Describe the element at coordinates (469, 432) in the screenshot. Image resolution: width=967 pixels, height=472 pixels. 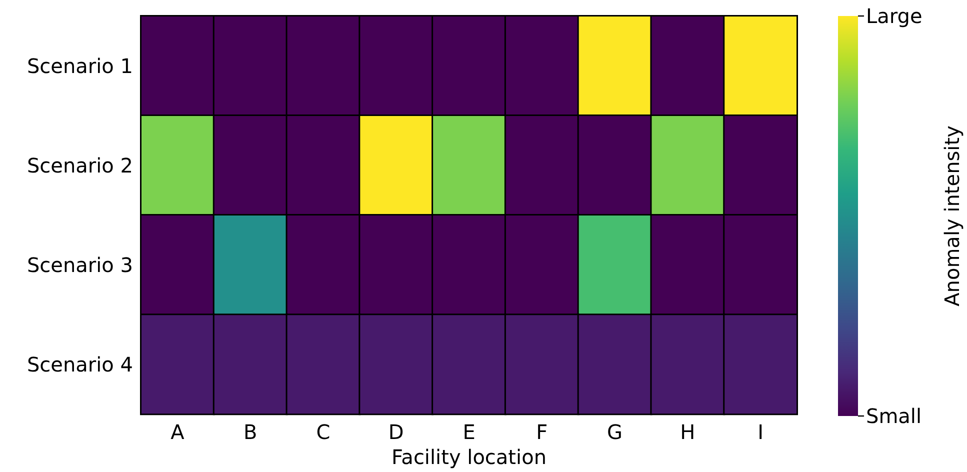
I see `x-tick-label: E` at that location.